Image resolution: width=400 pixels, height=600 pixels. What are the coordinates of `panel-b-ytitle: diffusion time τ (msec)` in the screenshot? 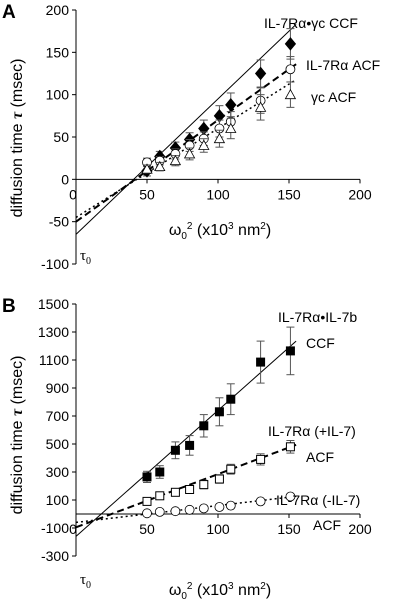 It's located at (17, 435).